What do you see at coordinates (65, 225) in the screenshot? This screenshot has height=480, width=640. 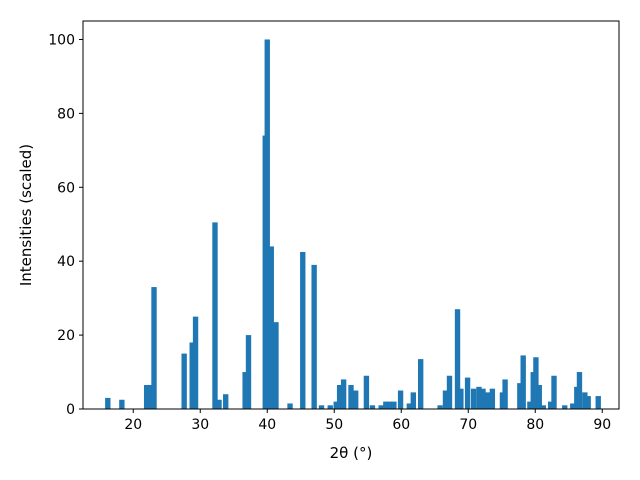 I see `y-axis: 0 20 40 60 80 100` at bounding box center [65, 225].